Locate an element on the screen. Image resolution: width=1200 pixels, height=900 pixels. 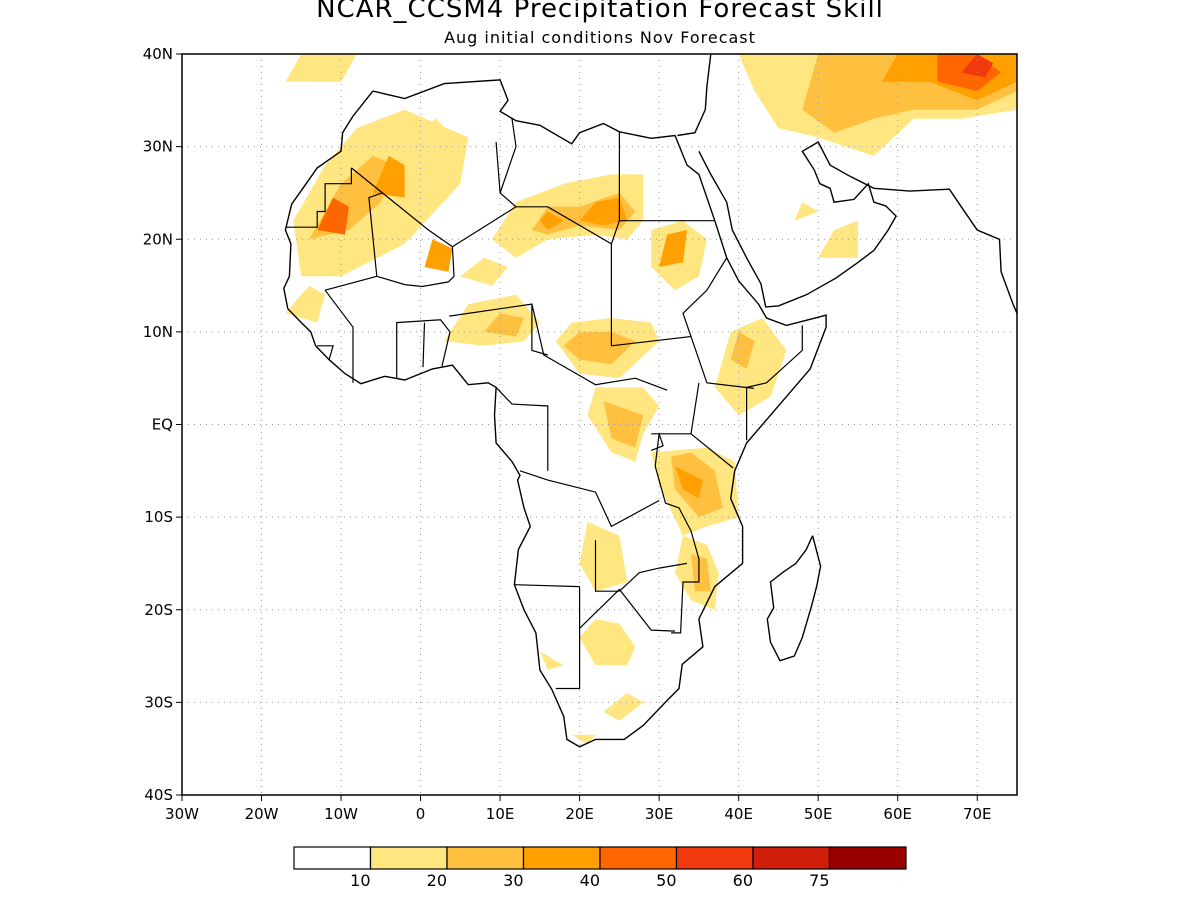
lon-tick-label: 10E is located at coordinates (500, 814).